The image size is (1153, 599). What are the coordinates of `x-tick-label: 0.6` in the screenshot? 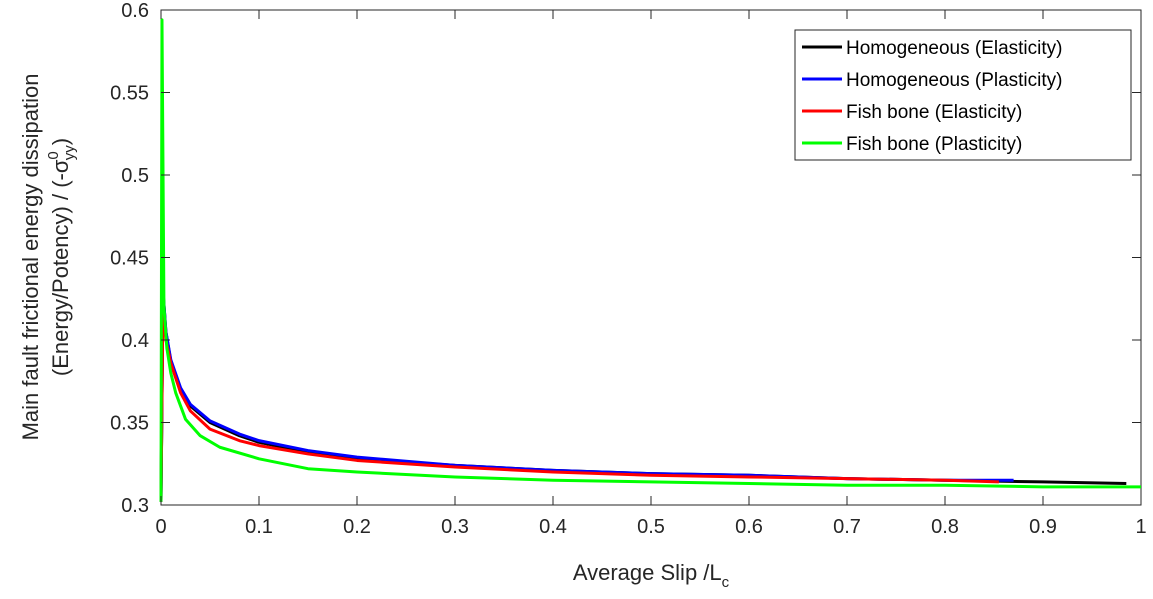 It's located at (749, 527).